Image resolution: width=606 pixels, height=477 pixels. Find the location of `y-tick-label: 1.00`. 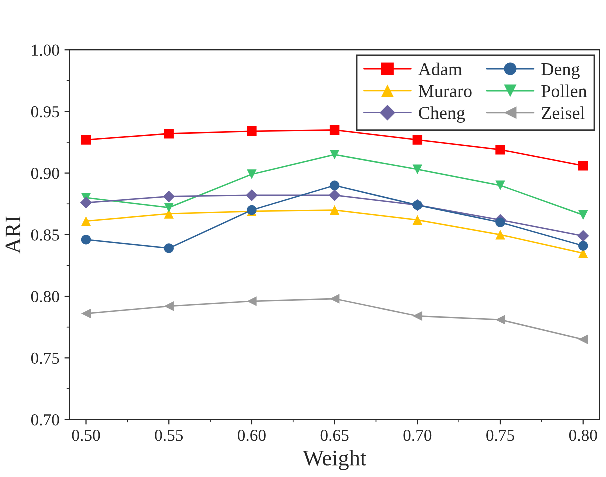

y-tick-label: 1.00 is located at coordinates (46, 50).